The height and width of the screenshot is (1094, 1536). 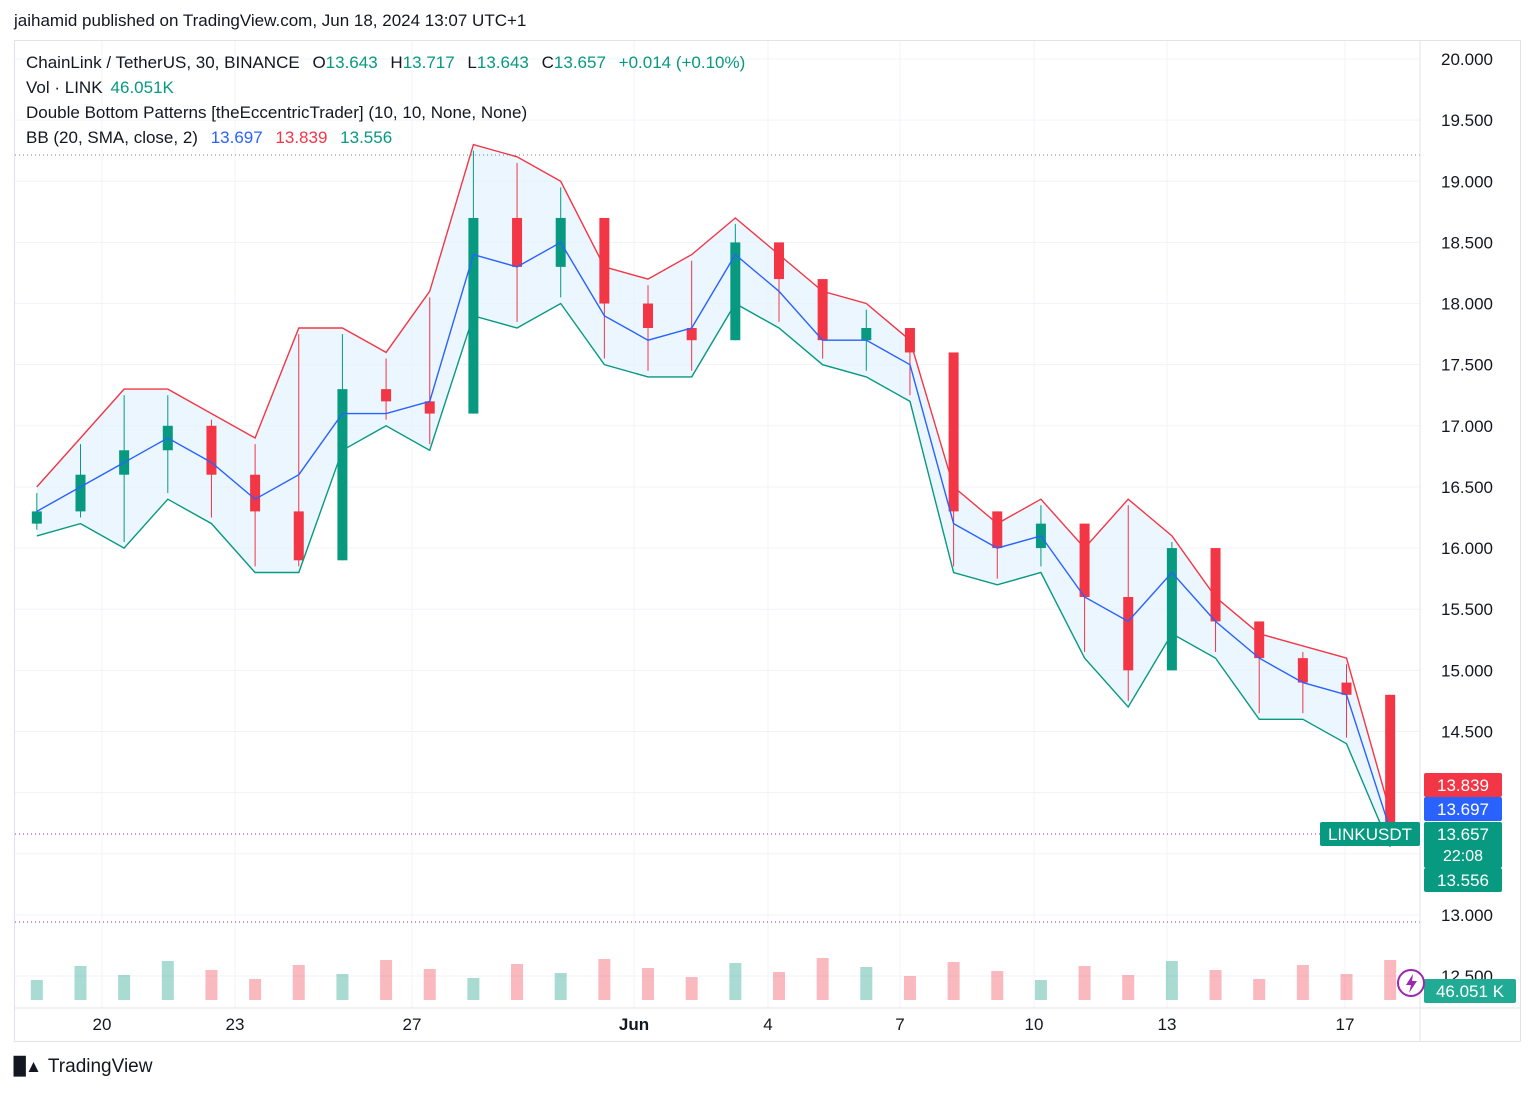 What do you see at coordinates (1467, 670) in the screenshot?
I see `price-tick-label: 15.000` at bounding box center [1467, 670].